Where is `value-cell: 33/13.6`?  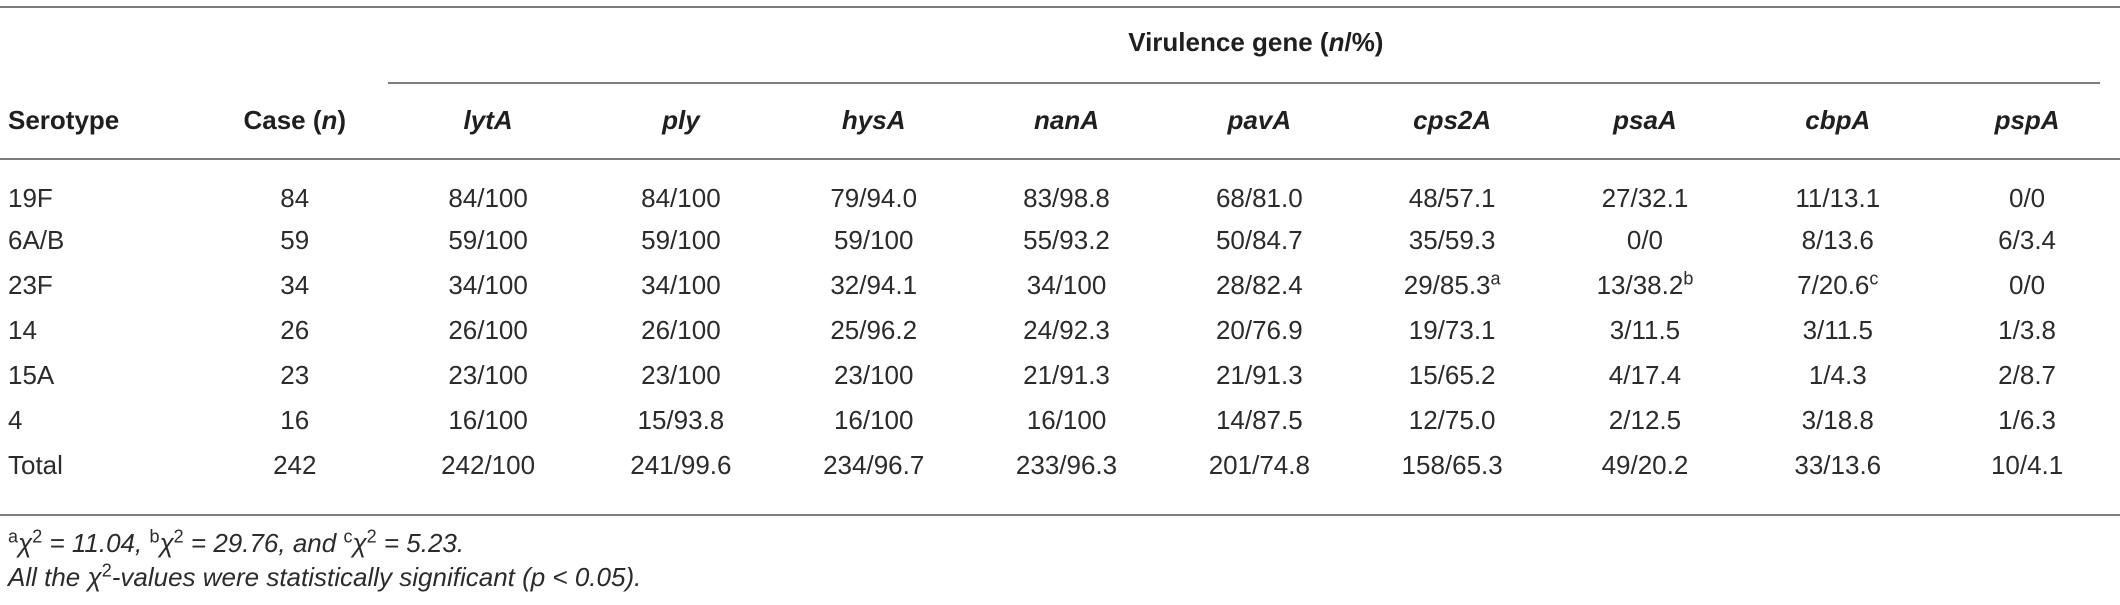 value-cell: 33/13.6 is located at coordinates (1838, 465).